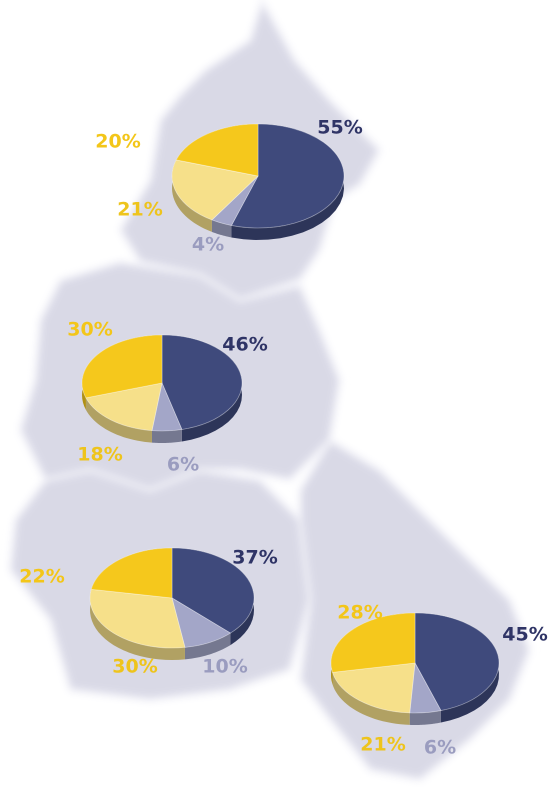  What do you see at coordinates (359, 613) in the screenshot?
I see `value-label: 28%` at bounding box center [359, 613].